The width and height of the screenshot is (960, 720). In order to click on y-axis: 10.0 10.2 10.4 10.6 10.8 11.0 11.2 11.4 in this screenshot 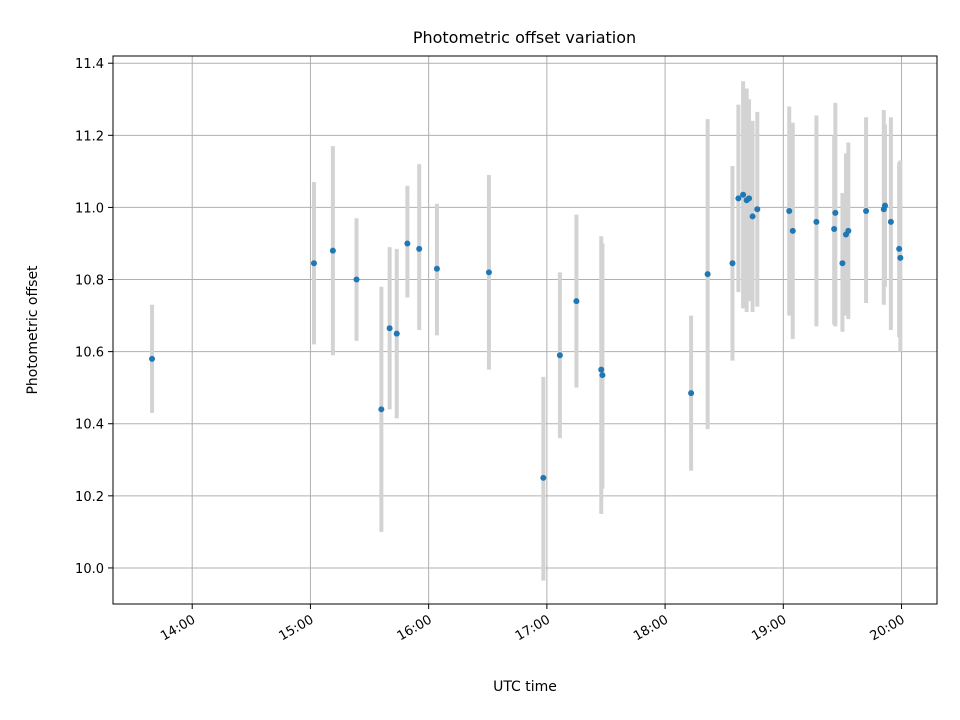, I will do `click(94, 317)`.